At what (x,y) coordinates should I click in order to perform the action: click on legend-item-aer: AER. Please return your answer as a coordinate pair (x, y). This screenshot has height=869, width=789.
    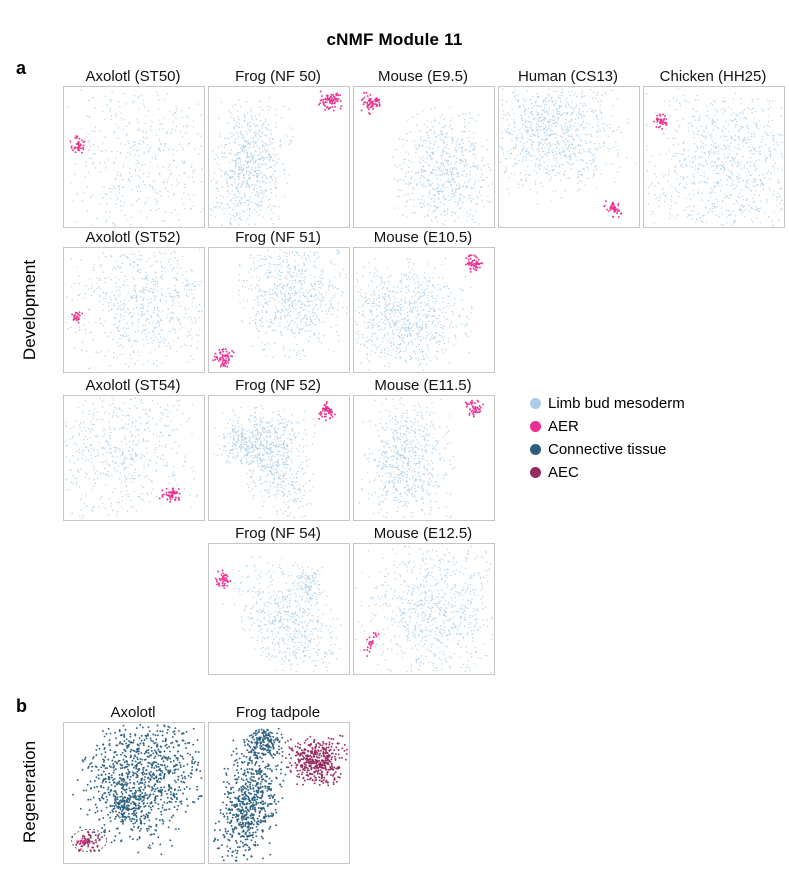
    Looking at the image, I should click on (607, 426).